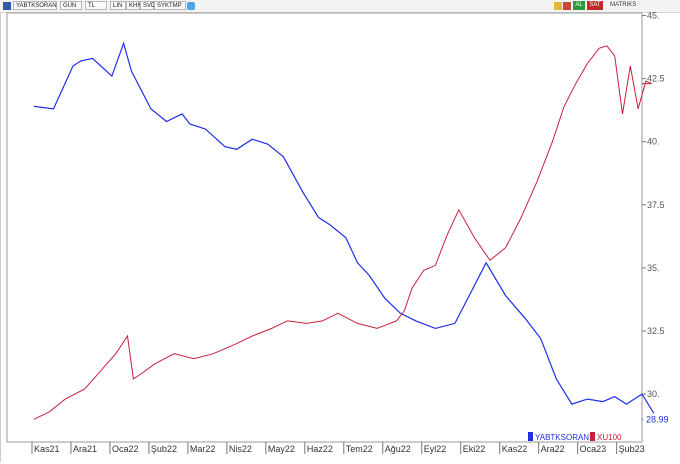 Image resolution: width=680 pixels, height=464 pixels. Describe the element at coordinates (595, 5) in the screenshot. I see `sell-button: SAT` at that location.